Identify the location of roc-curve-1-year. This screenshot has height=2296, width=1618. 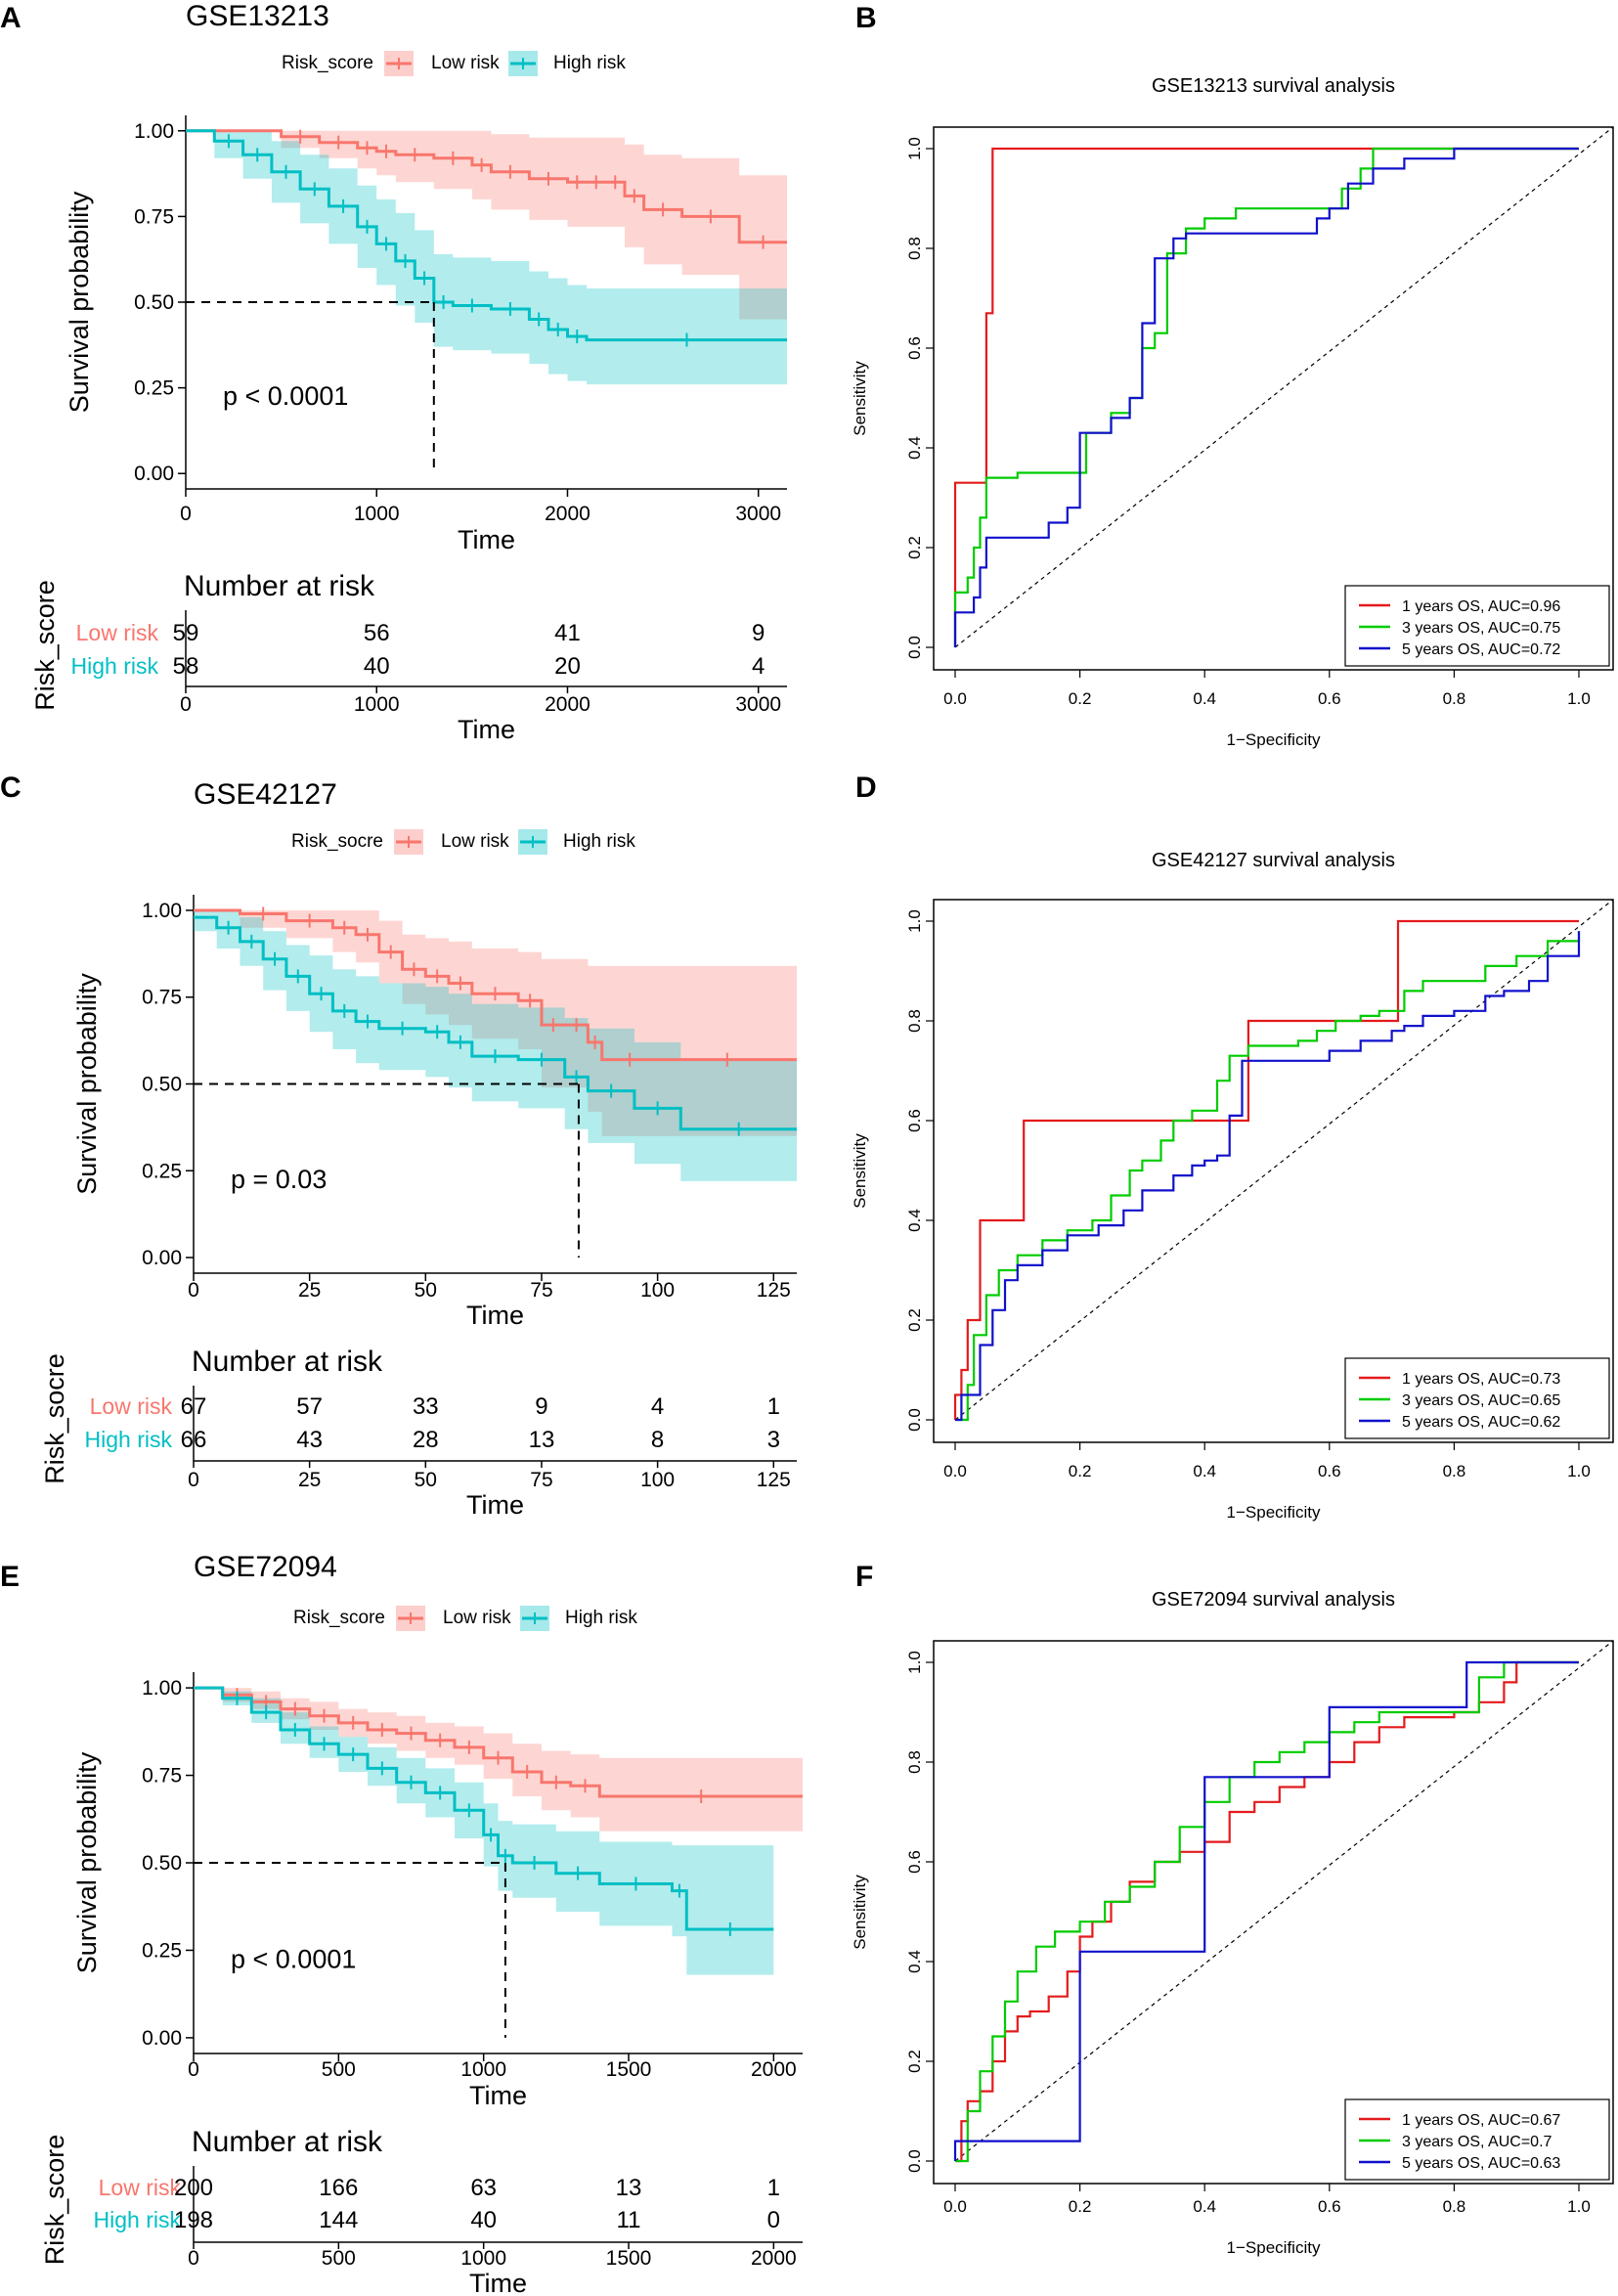
(1266, 397).